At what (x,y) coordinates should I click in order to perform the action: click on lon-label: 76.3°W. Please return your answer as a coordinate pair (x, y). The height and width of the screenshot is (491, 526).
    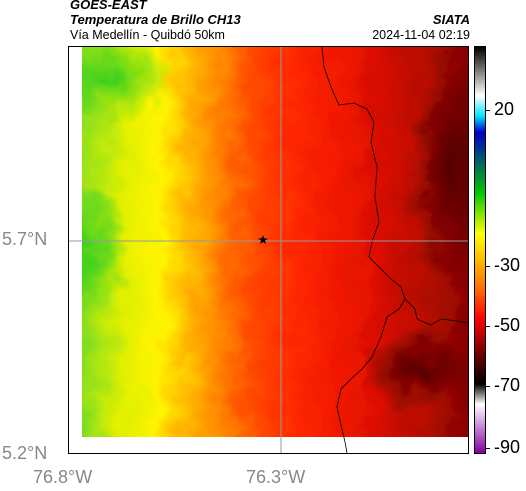
    Looking at the image, I should click on (276, 477).